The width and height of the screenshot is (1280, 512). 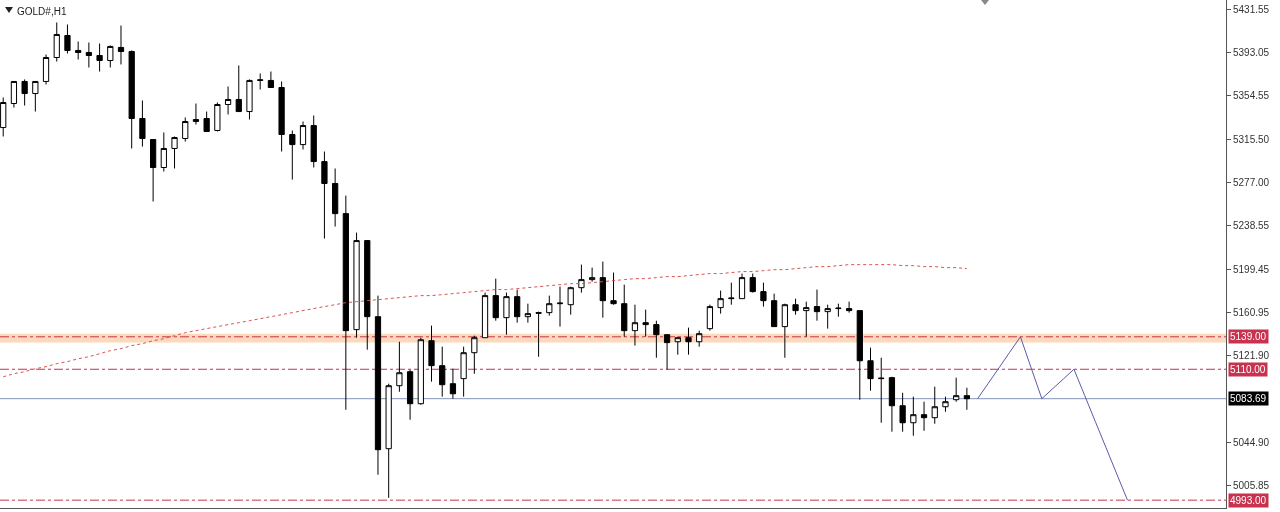 What do you see at coordinates (1251, 139) in the screenshot?
I see `y-tick-label: 5315.50` at bounding box center [1251, 139].